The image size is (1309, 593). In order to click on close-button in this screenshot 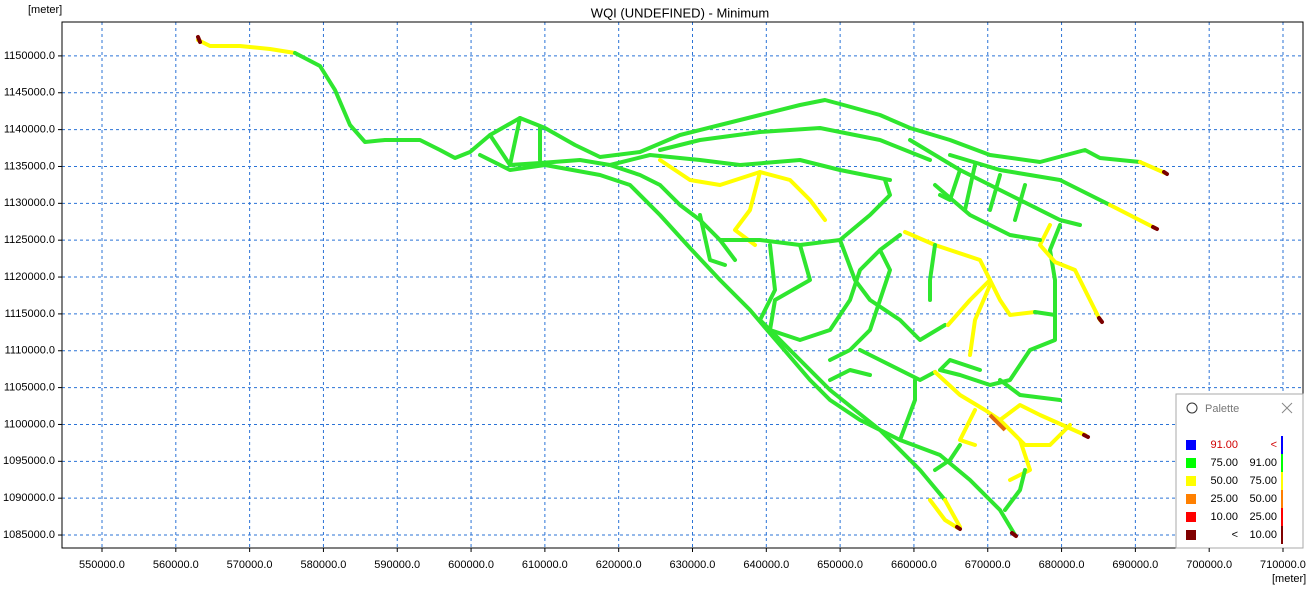, I will do `click(1287, 408)`.